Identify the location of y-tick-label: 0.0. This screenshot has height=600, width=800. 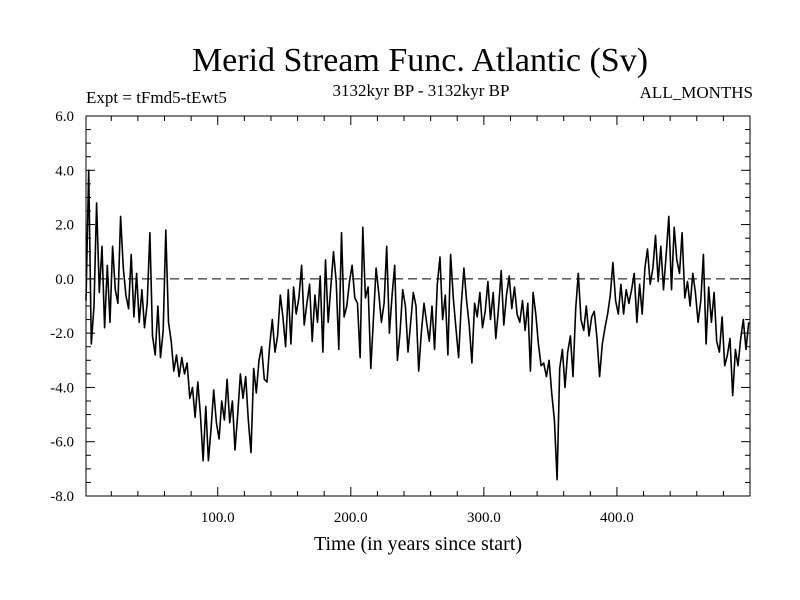
(64, 280).